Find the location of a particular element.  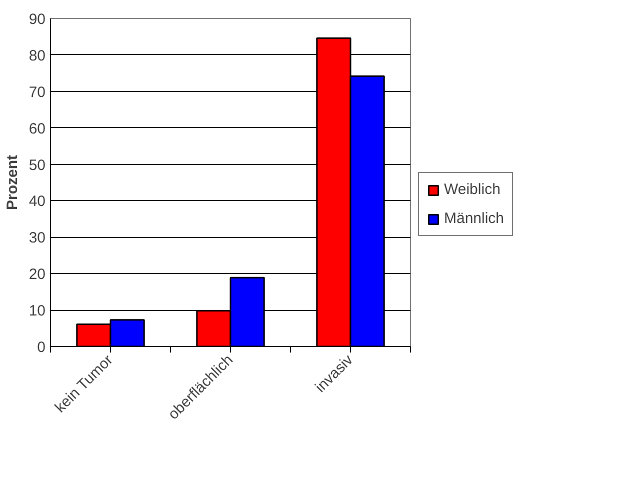

legend-label: Weiblich is located at coordinates (472, 189).